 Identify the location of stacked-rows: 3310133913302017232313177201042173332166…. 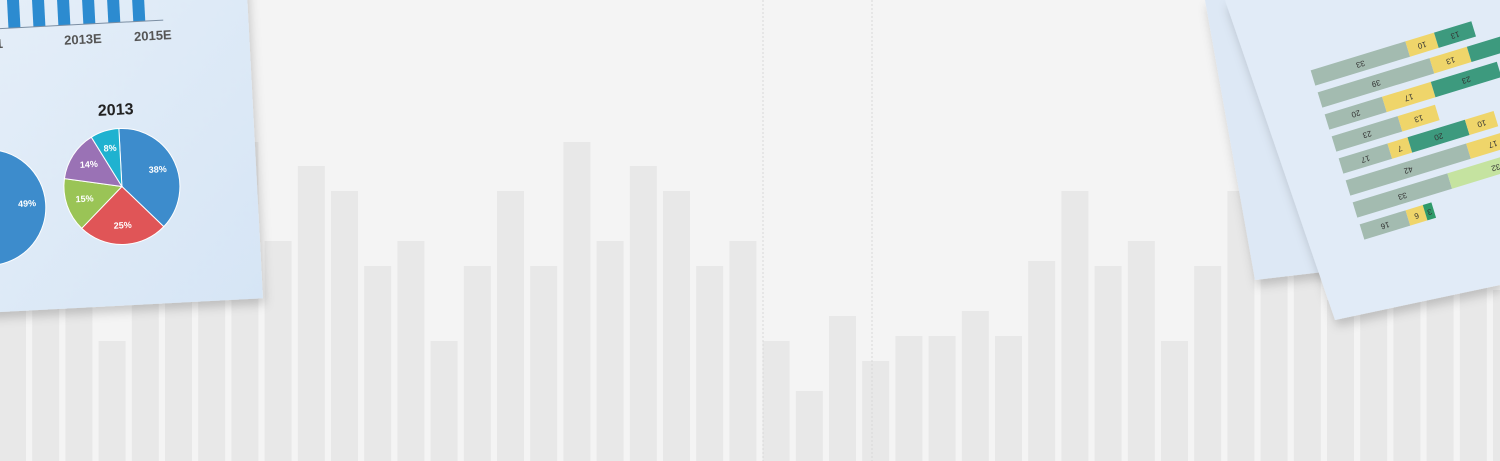
(1405, 130).